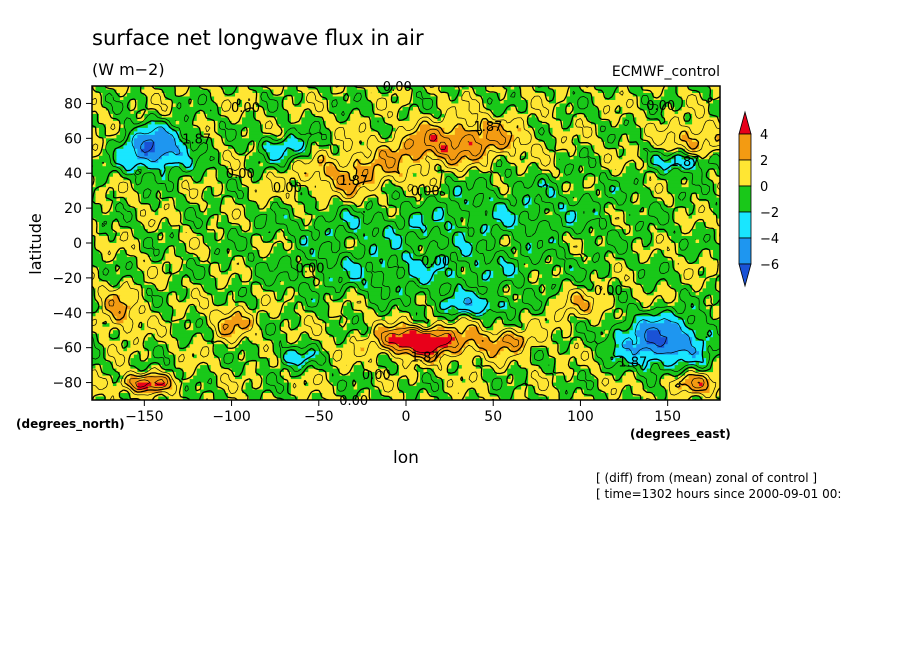  What do you see at coordinates (162, 286) in the screenshot?
I see `field-cell-1929` at bounding box center [162, 286].